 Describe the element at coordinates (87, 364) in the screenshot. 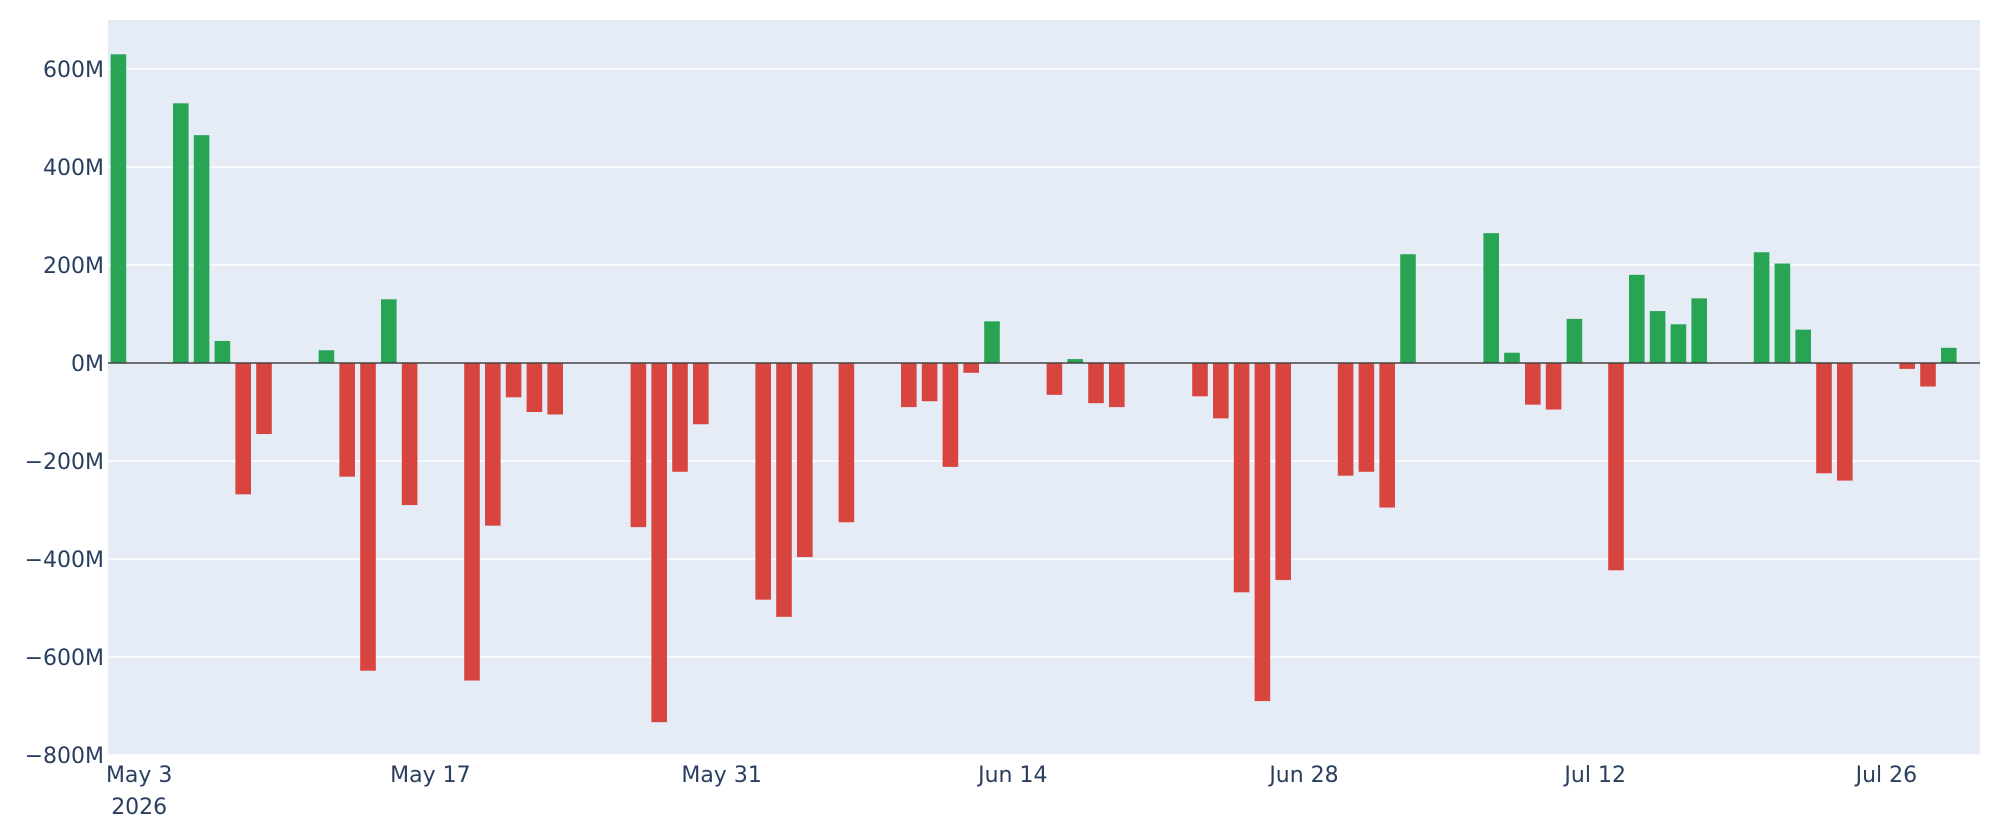

I see `y-tick-label: 0M` at that location.